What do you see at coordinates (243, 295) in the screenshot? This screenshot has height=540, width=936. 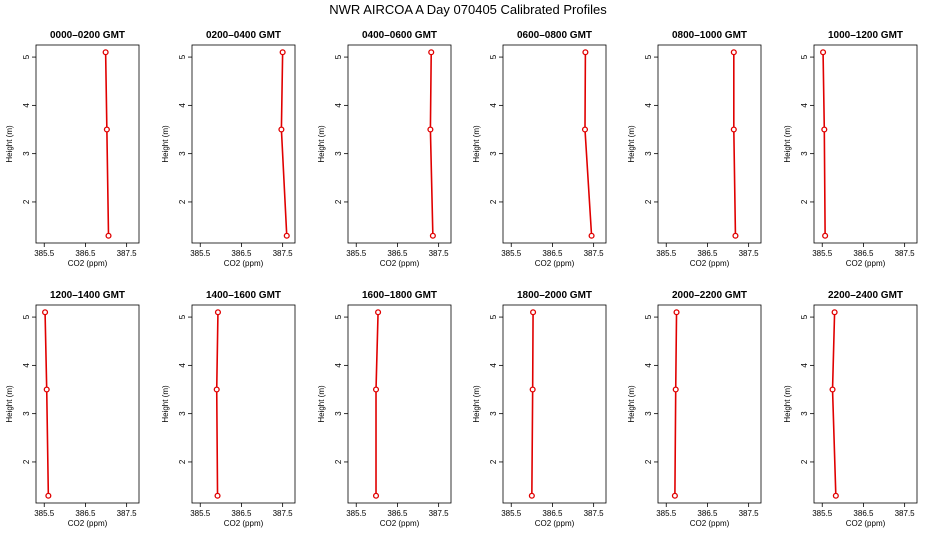 I see `panel-title: 1400–1600 GMT` at bounding box center [243, 295].